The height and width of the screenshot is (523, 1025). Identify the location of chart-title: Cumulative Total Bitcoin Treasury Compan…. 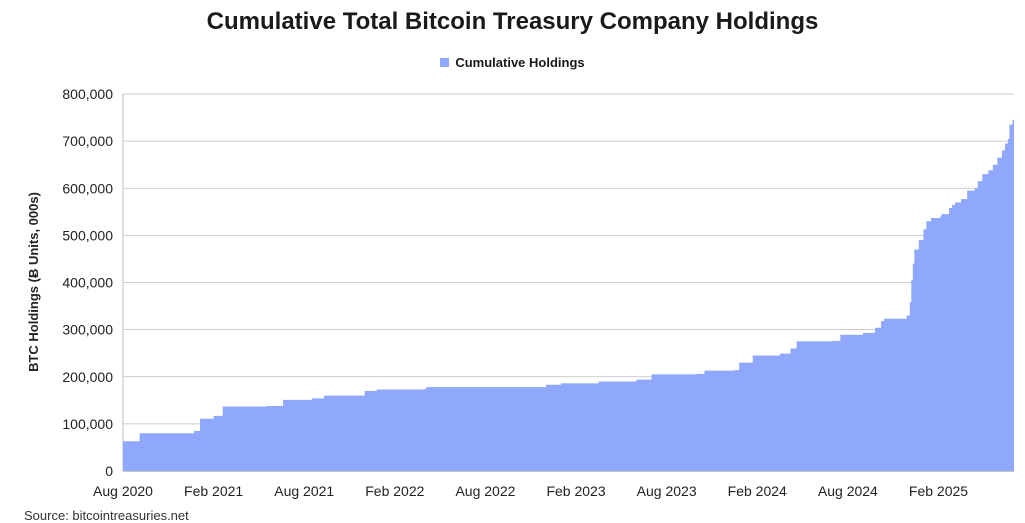
(512, 21).